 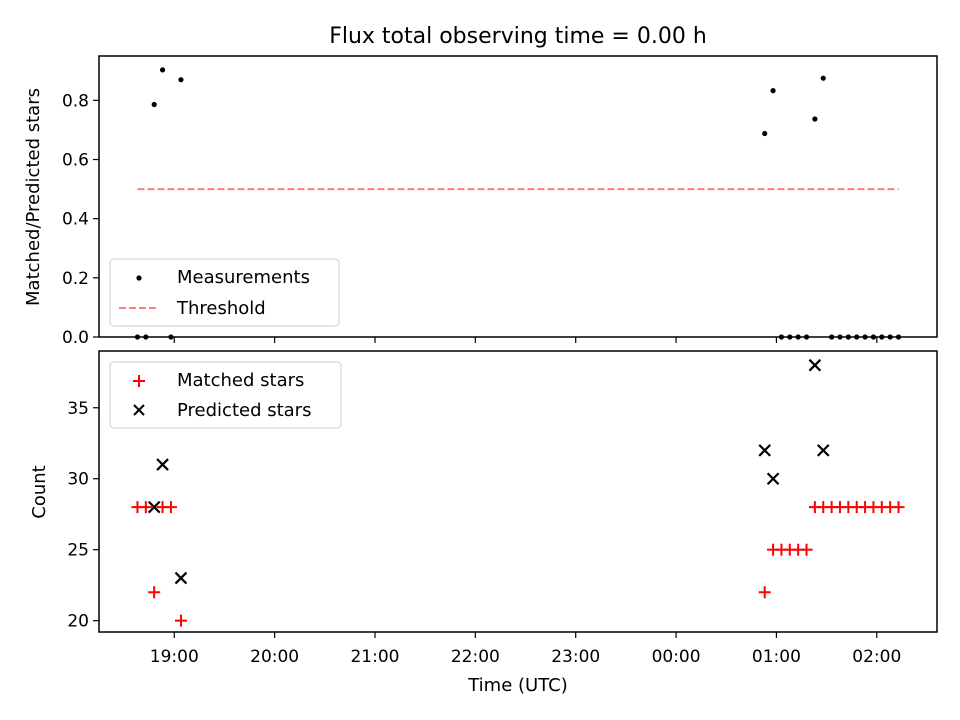 I want to click on bottom-legend-box, so click(x=225, y=395).